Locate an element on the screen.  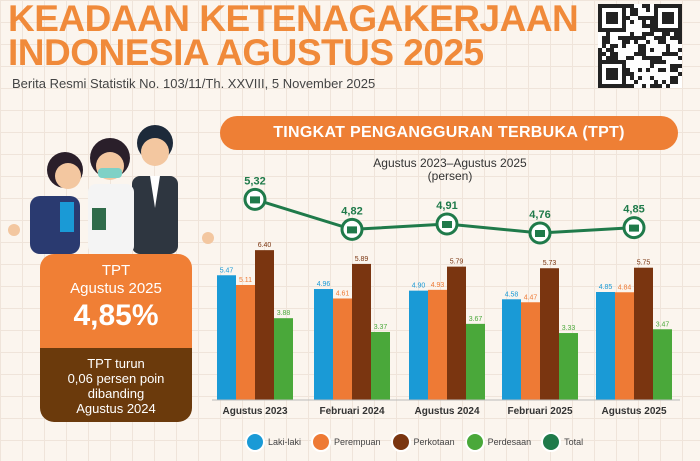
legend-item: Laki-laki is located at coordinates (273, 442).